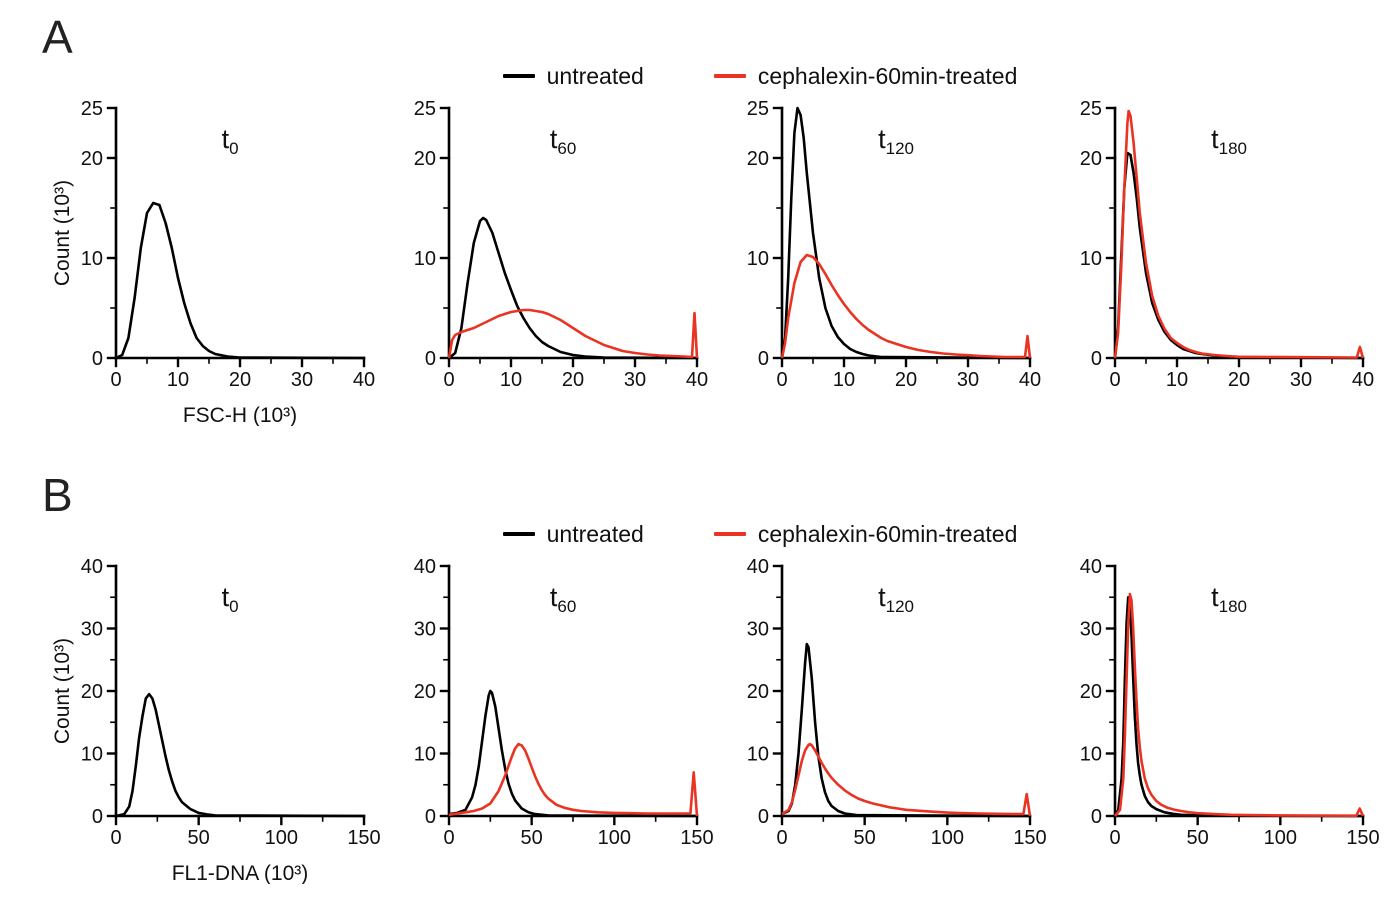 This screenshot has height=920, width=1400. I want to click on legend-item-treated: cephalexin-60min-treated, so click(865, 534).